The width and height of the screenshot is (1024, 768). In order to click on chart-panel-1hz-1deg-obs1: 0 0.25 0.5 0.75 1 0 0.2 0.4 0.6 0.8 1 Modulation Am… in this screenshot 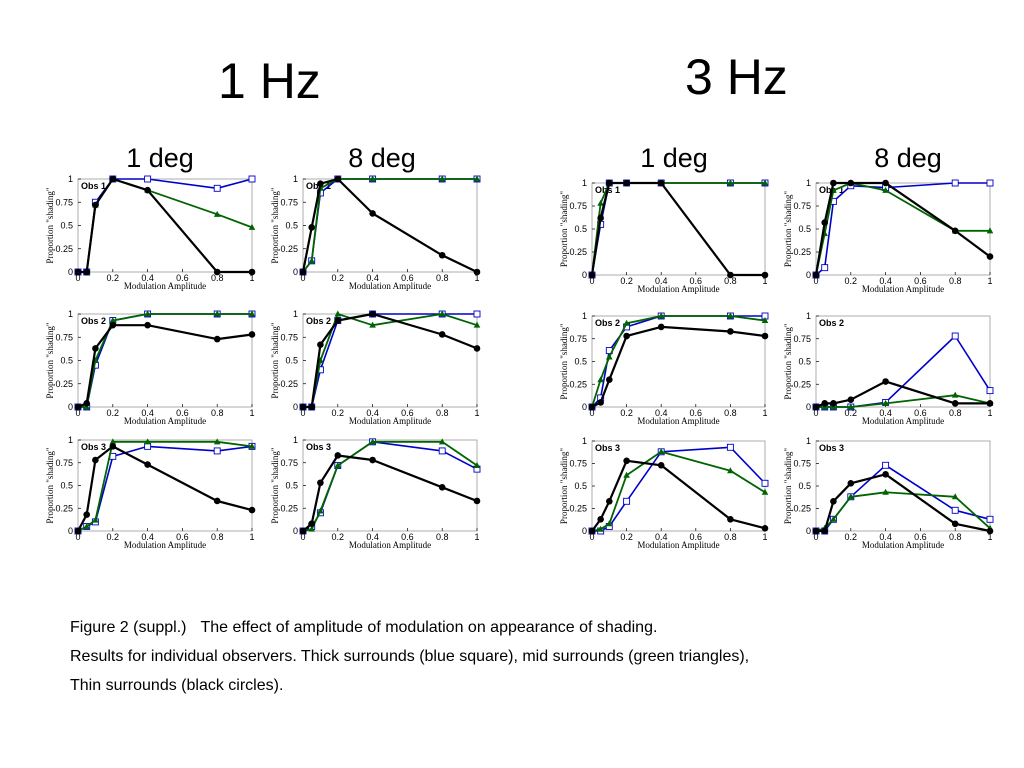, I will do `click(150, 232)`.